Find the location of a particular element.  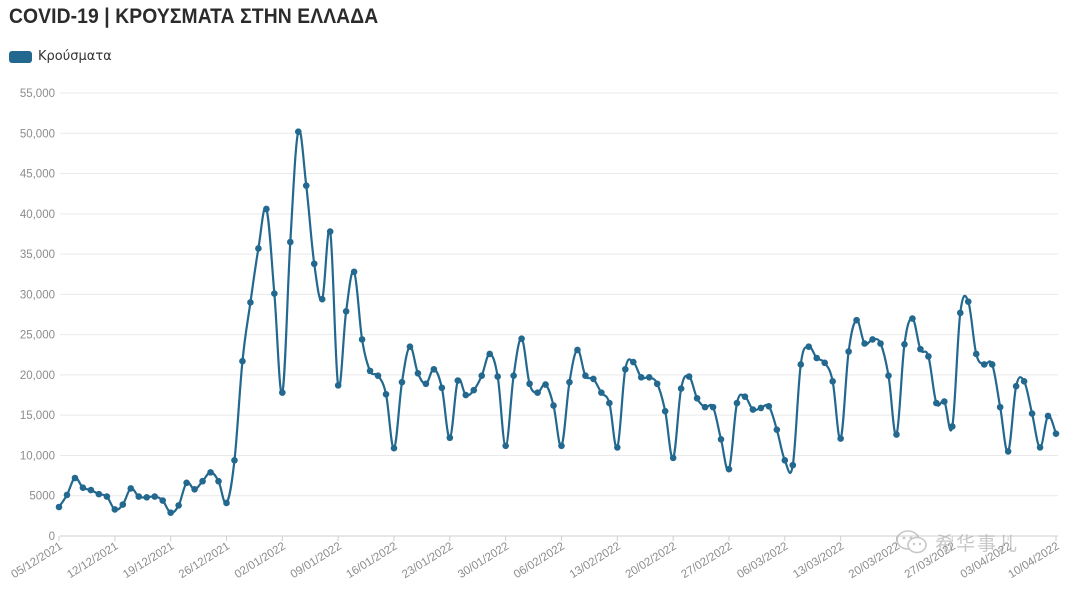

legend-item: Κρούσματα is located at coordinates (60, 56).